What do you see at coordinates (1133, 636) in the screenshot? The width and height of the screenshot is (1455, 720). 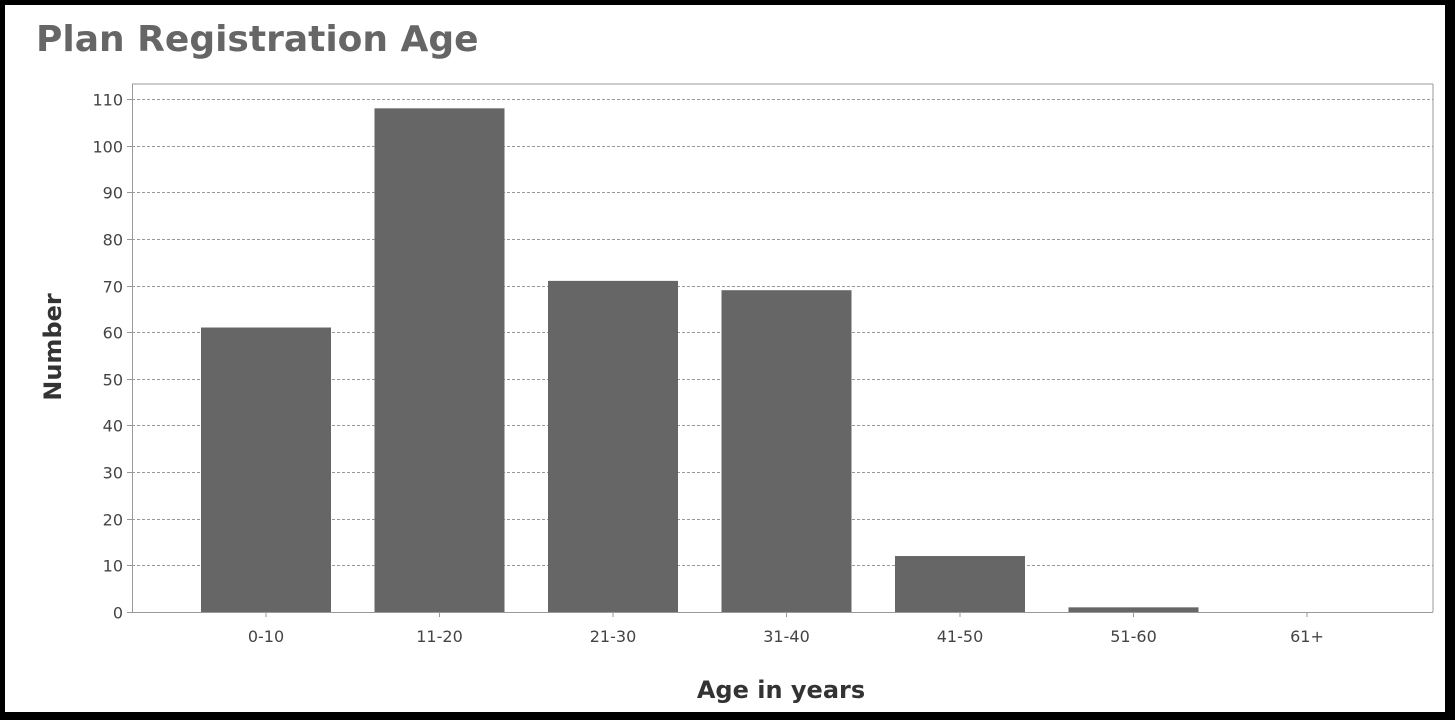 I see `x-tick-label: 51-60` at bounding box center [1133, 636].